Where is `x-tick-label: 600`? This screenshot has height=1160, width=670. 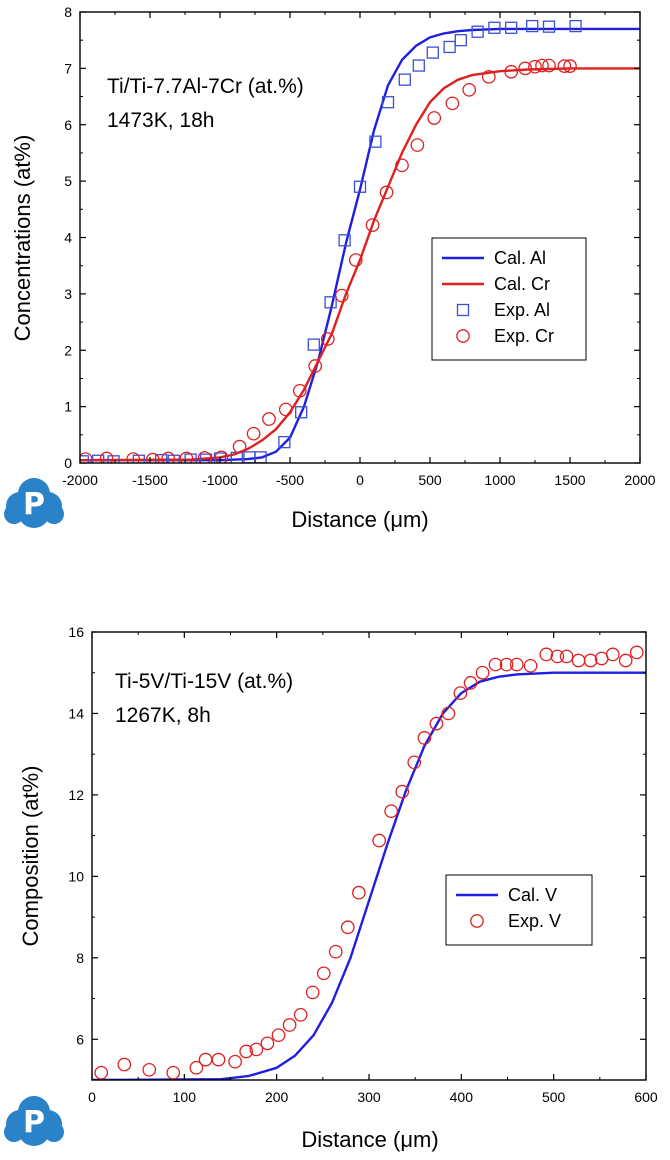 x-tick-label: 600 is located at coordinates (646, 1097).